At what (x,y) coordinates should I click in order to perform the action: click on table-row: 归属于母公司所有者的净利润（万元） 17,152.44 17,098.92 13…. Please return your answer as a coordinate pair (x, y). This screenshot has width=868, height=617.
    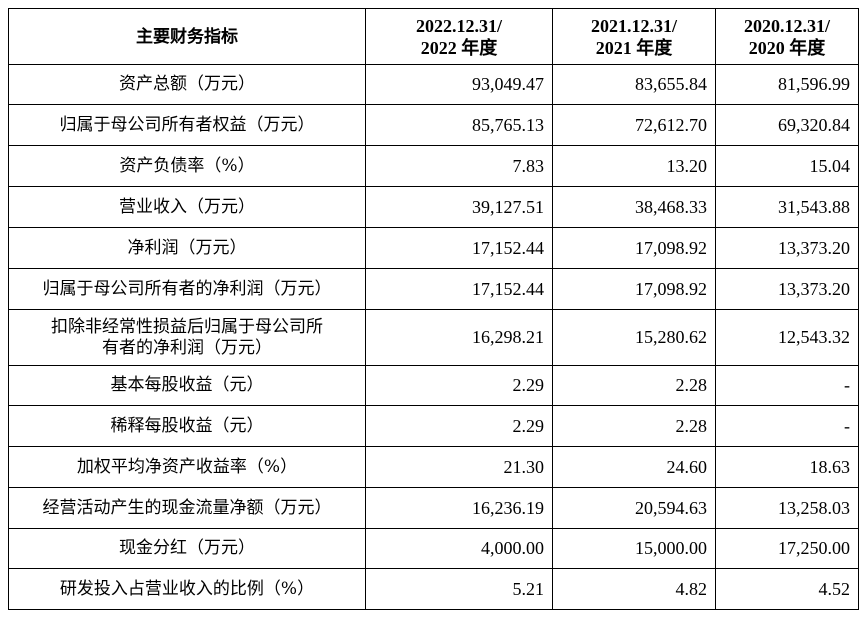
    Looking at the image, I should click on (433, 289).